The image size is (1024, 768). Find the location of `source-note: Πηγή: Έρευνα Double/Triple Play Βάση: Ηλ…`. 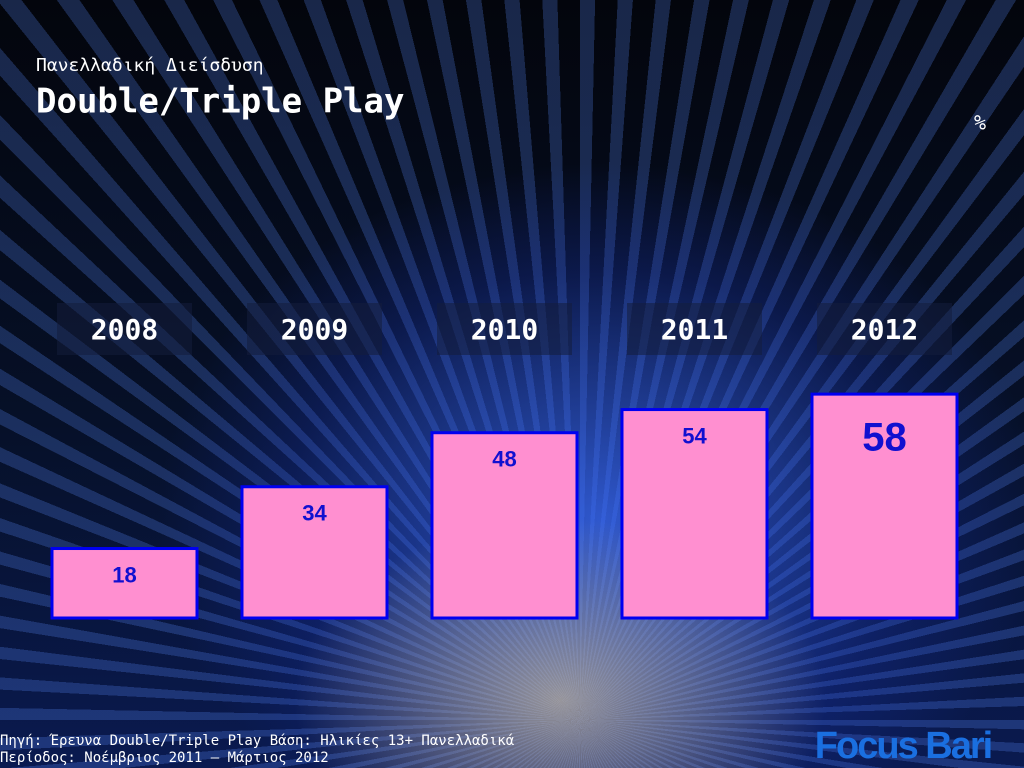

source-note: Πηγή: Έρευνα Double/Triple Play Βάση: Ηλ… is located at coordinates (257, 741).